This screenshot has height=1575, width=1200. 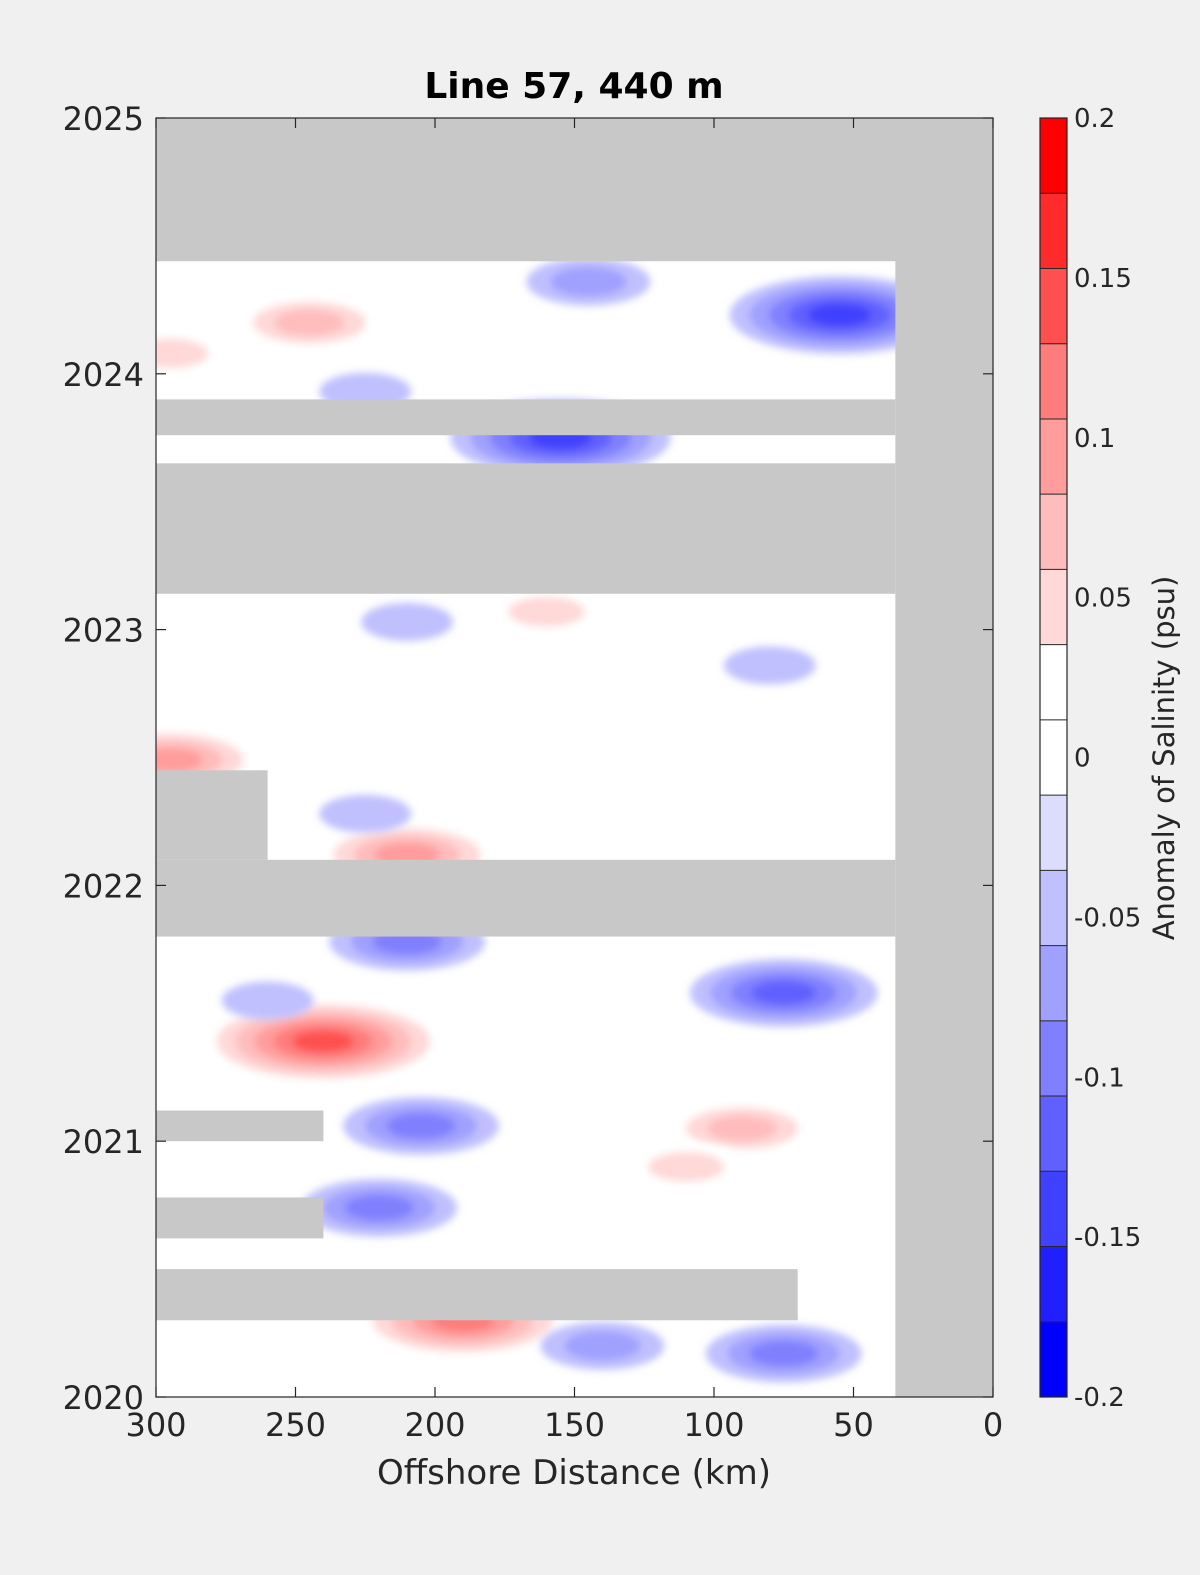 I want to click on colorbar-tick-label: -0.15, so click(x=1107, y=1238).